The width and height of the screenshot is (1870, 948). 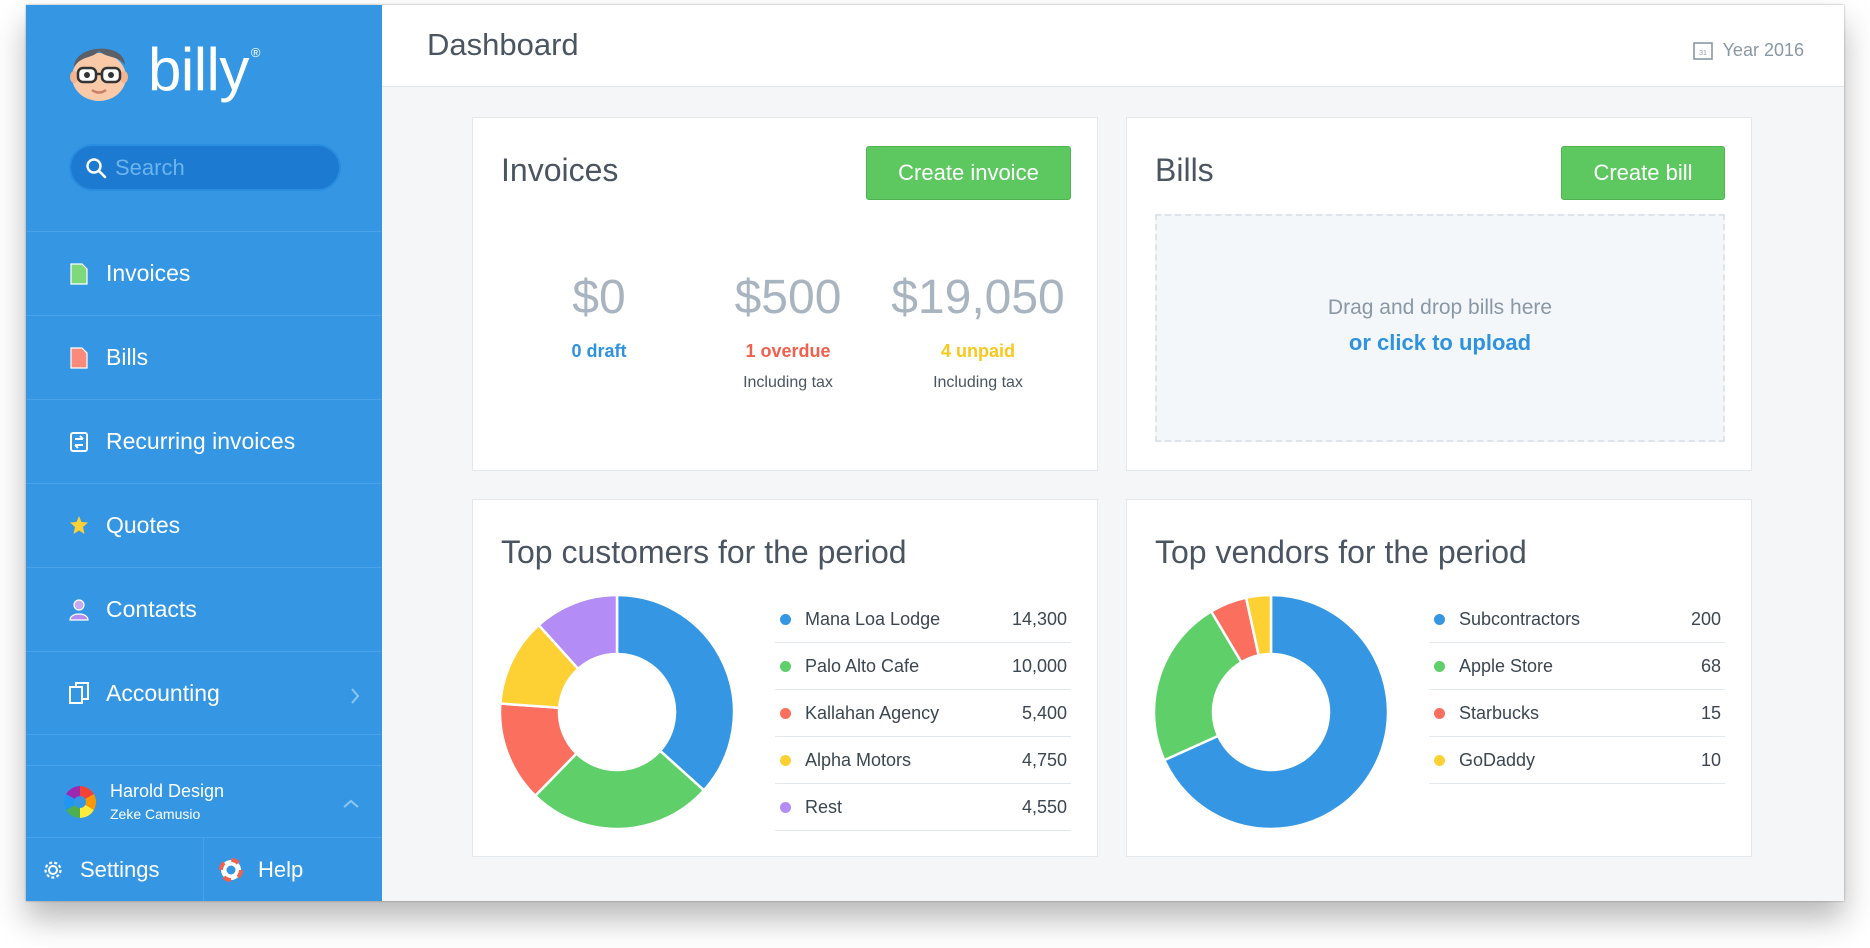 What do you see at coordinates (1044, 806) in the screenshot?
I see `legend-value: 4,550` at bounding box center [1044, 806].